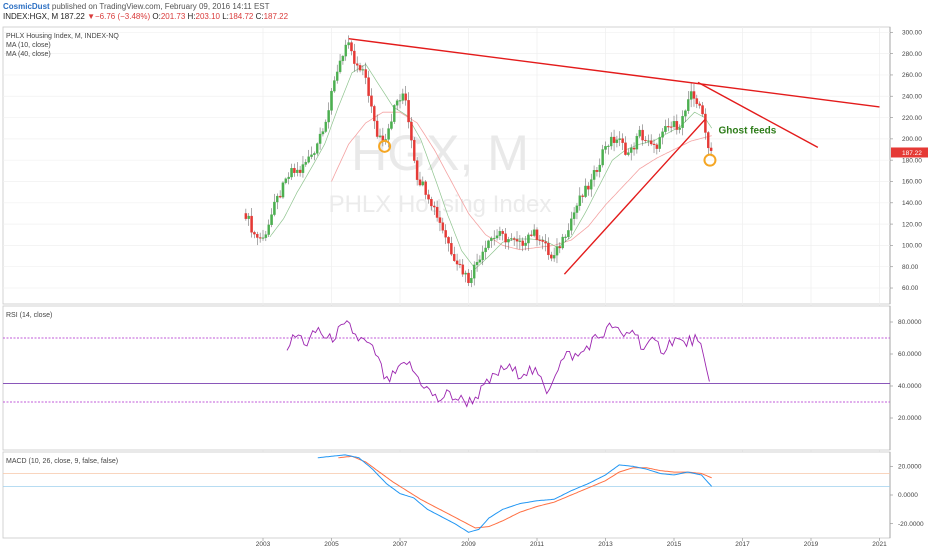  Describe the element at coordinates (912, 118) in the screenshot. I see `price-tick-label: 220.00` at that location.